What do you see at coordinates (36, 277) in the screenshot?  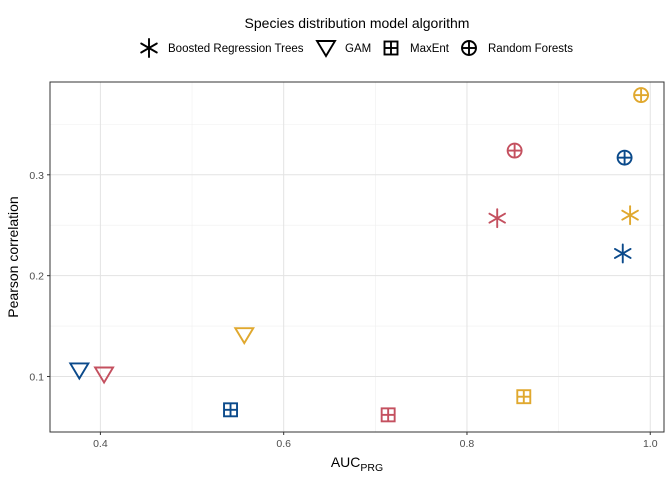 I see `y-tick-label: 0.2` at bounding box center [36, 277].